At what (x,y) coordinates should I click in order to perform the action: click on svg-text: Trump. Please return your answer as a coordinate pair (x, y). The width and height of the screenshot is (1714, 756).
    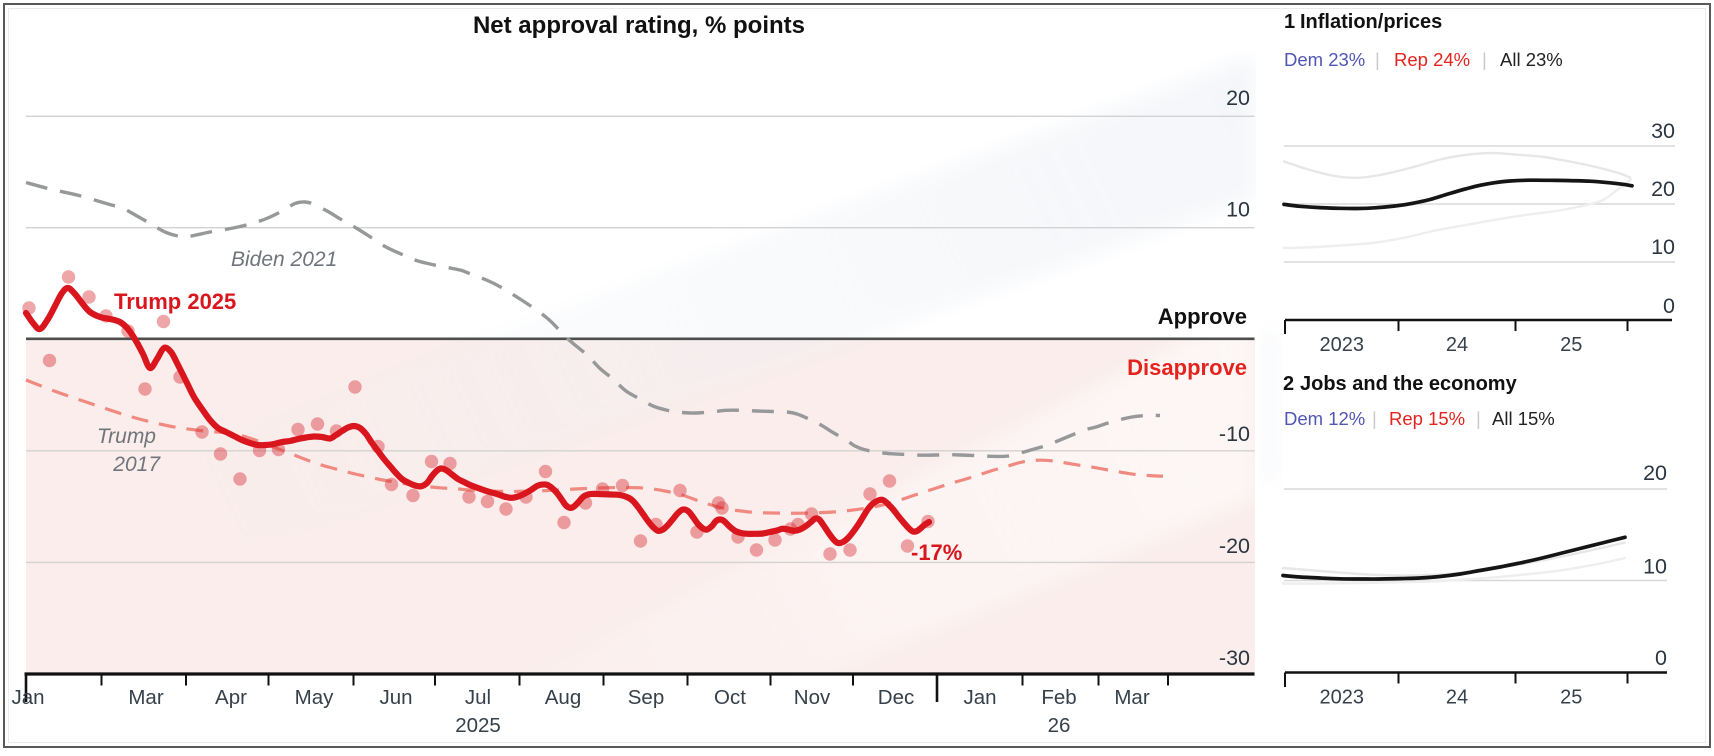
    Looking at the image, I should click on (126, 436).